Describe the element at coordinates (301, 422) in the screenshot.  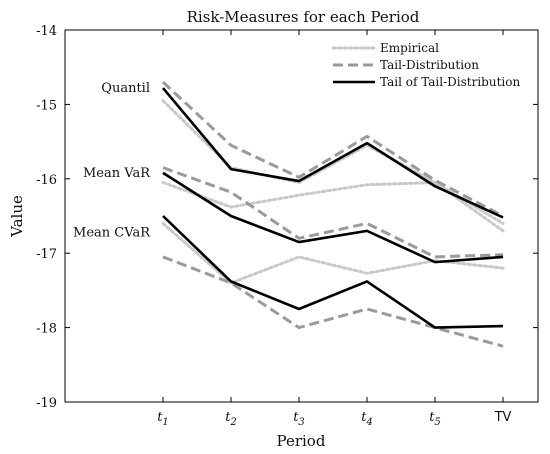
I see `x-tick-label-subscript: 3` at that location.